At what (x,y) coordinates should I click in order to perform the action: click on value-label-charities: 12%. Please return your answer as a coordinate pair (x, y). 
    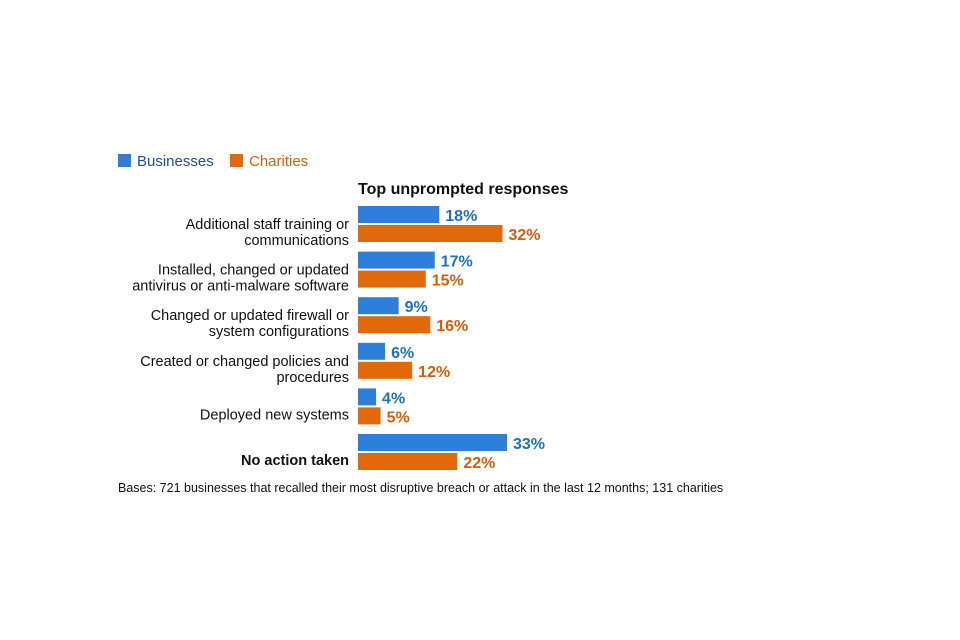
    Looking at the image, I should click on (434, 372).